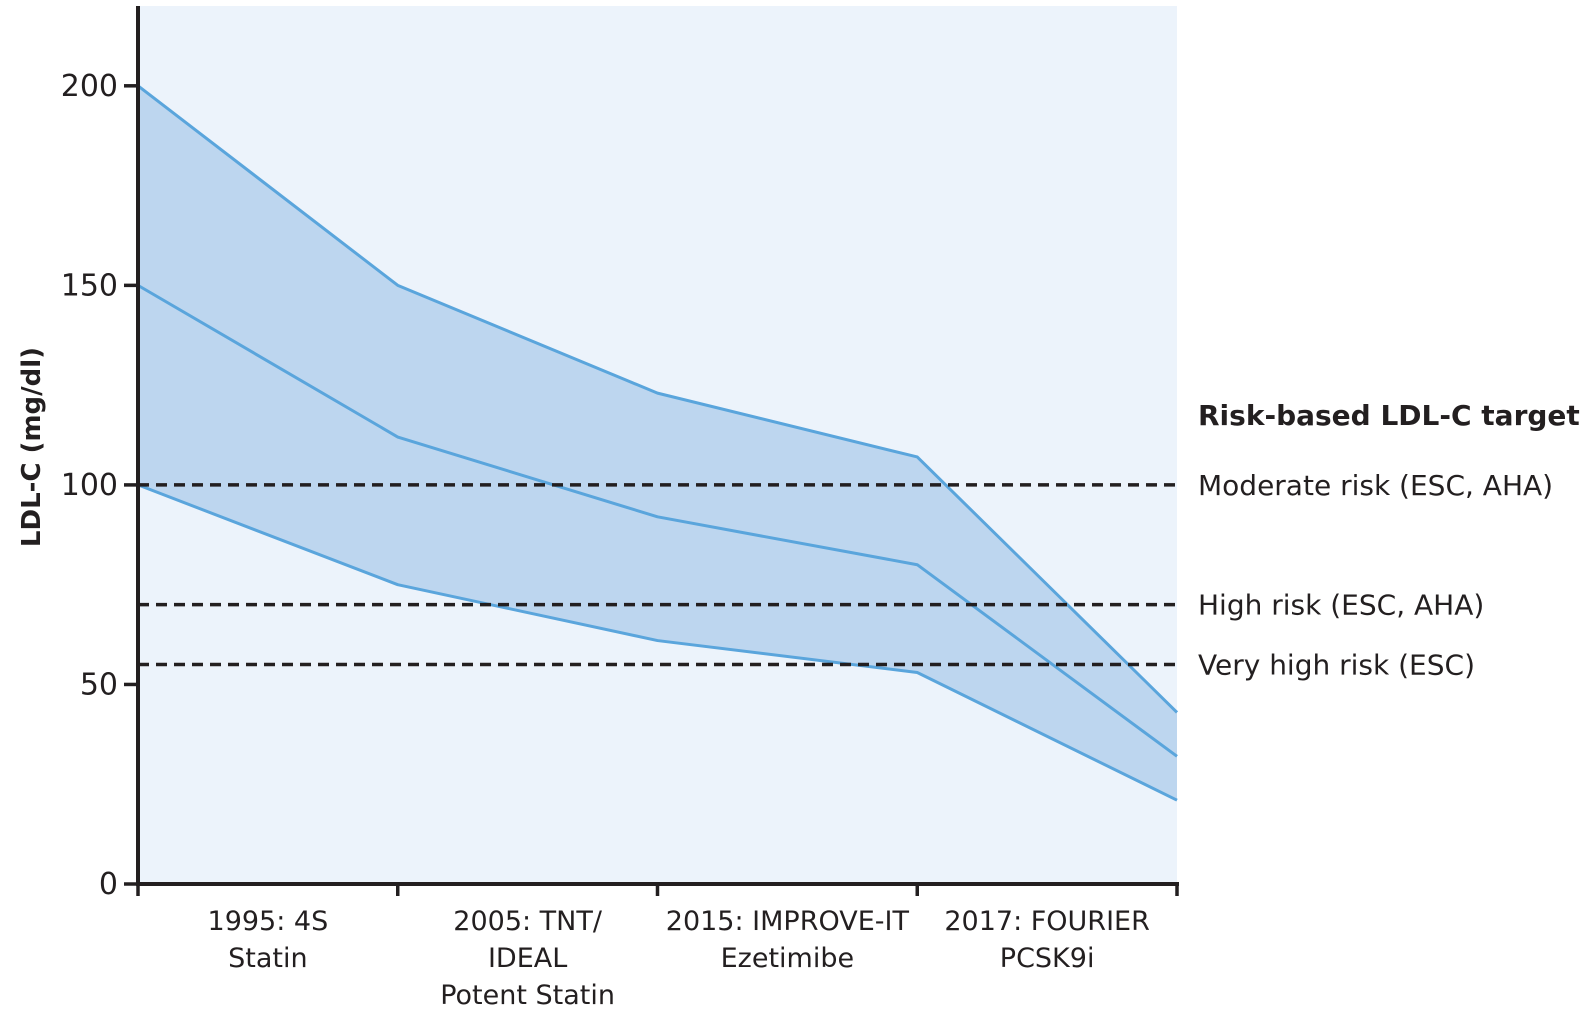 The image size is (1589, 1024). I want to click on x-category-label: 1995: 4S Statin, so click(268, 940).